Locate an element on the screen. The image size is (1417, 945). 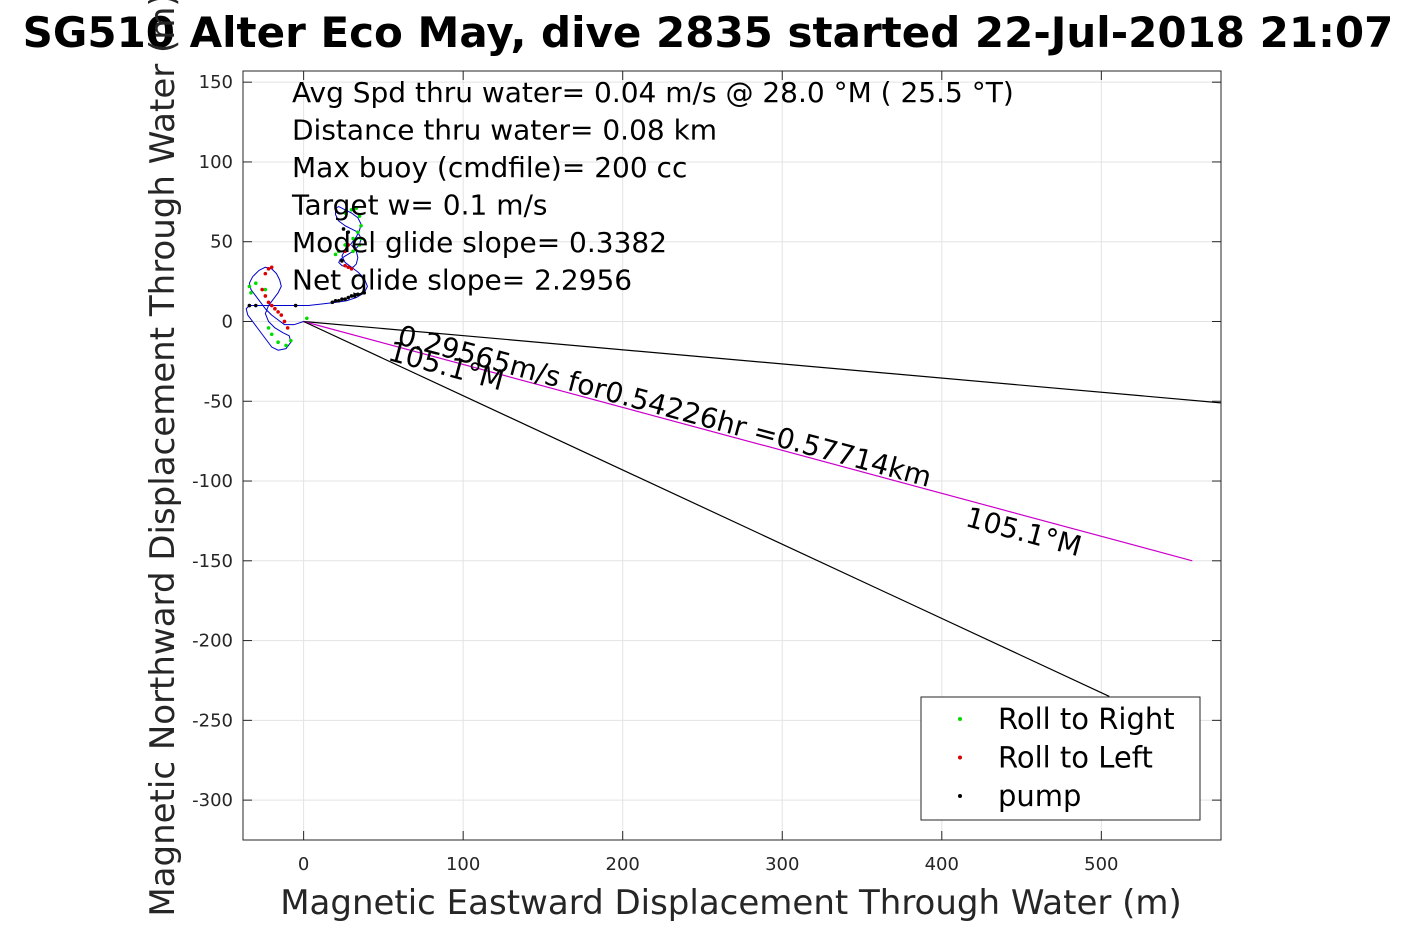
stat-line: Model glide slope= 0.3382 is located at coordinates (479, 242).